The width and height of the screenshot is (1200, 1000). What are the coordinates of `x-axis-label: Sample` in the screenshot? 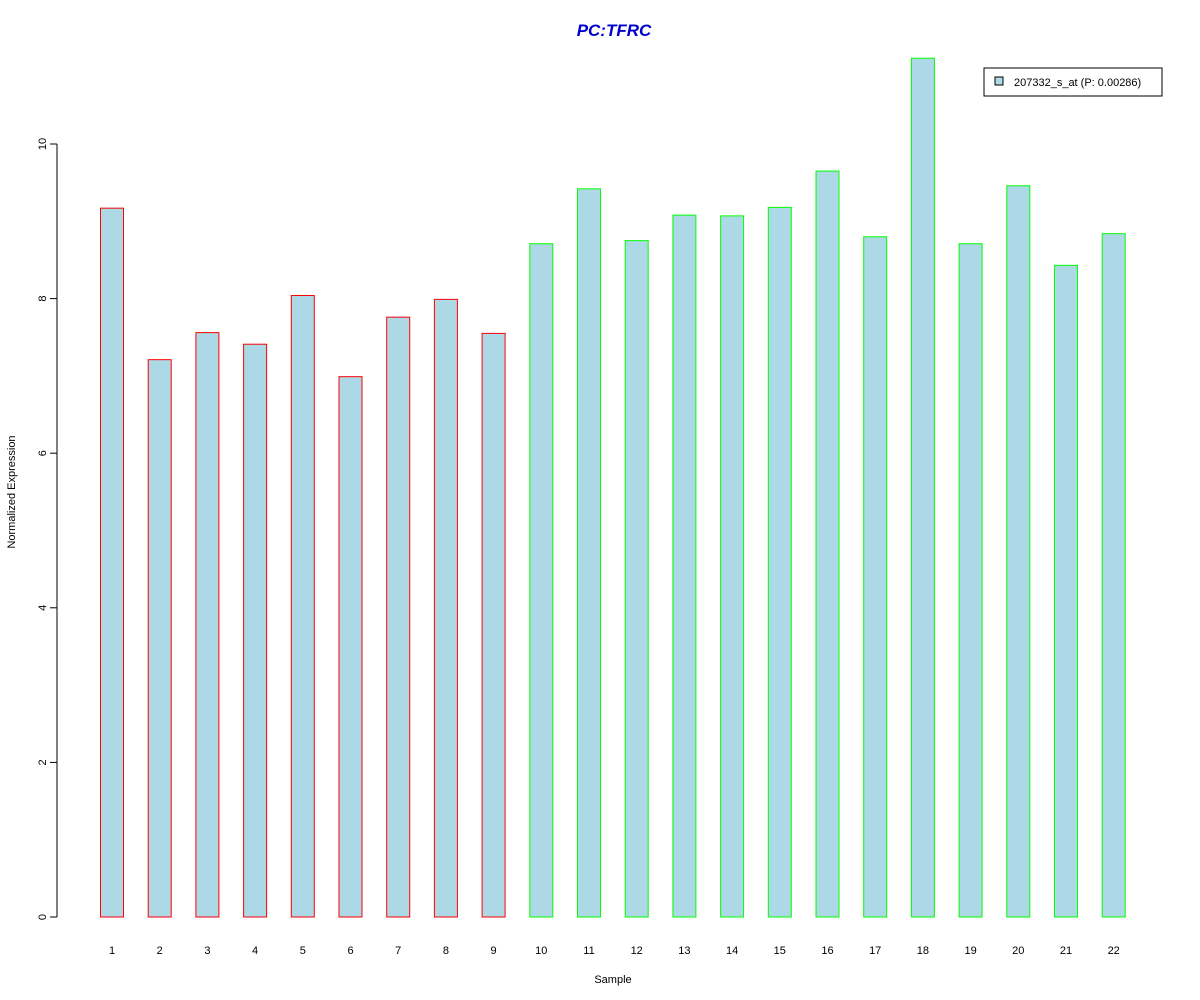 It's located at (612, 980).